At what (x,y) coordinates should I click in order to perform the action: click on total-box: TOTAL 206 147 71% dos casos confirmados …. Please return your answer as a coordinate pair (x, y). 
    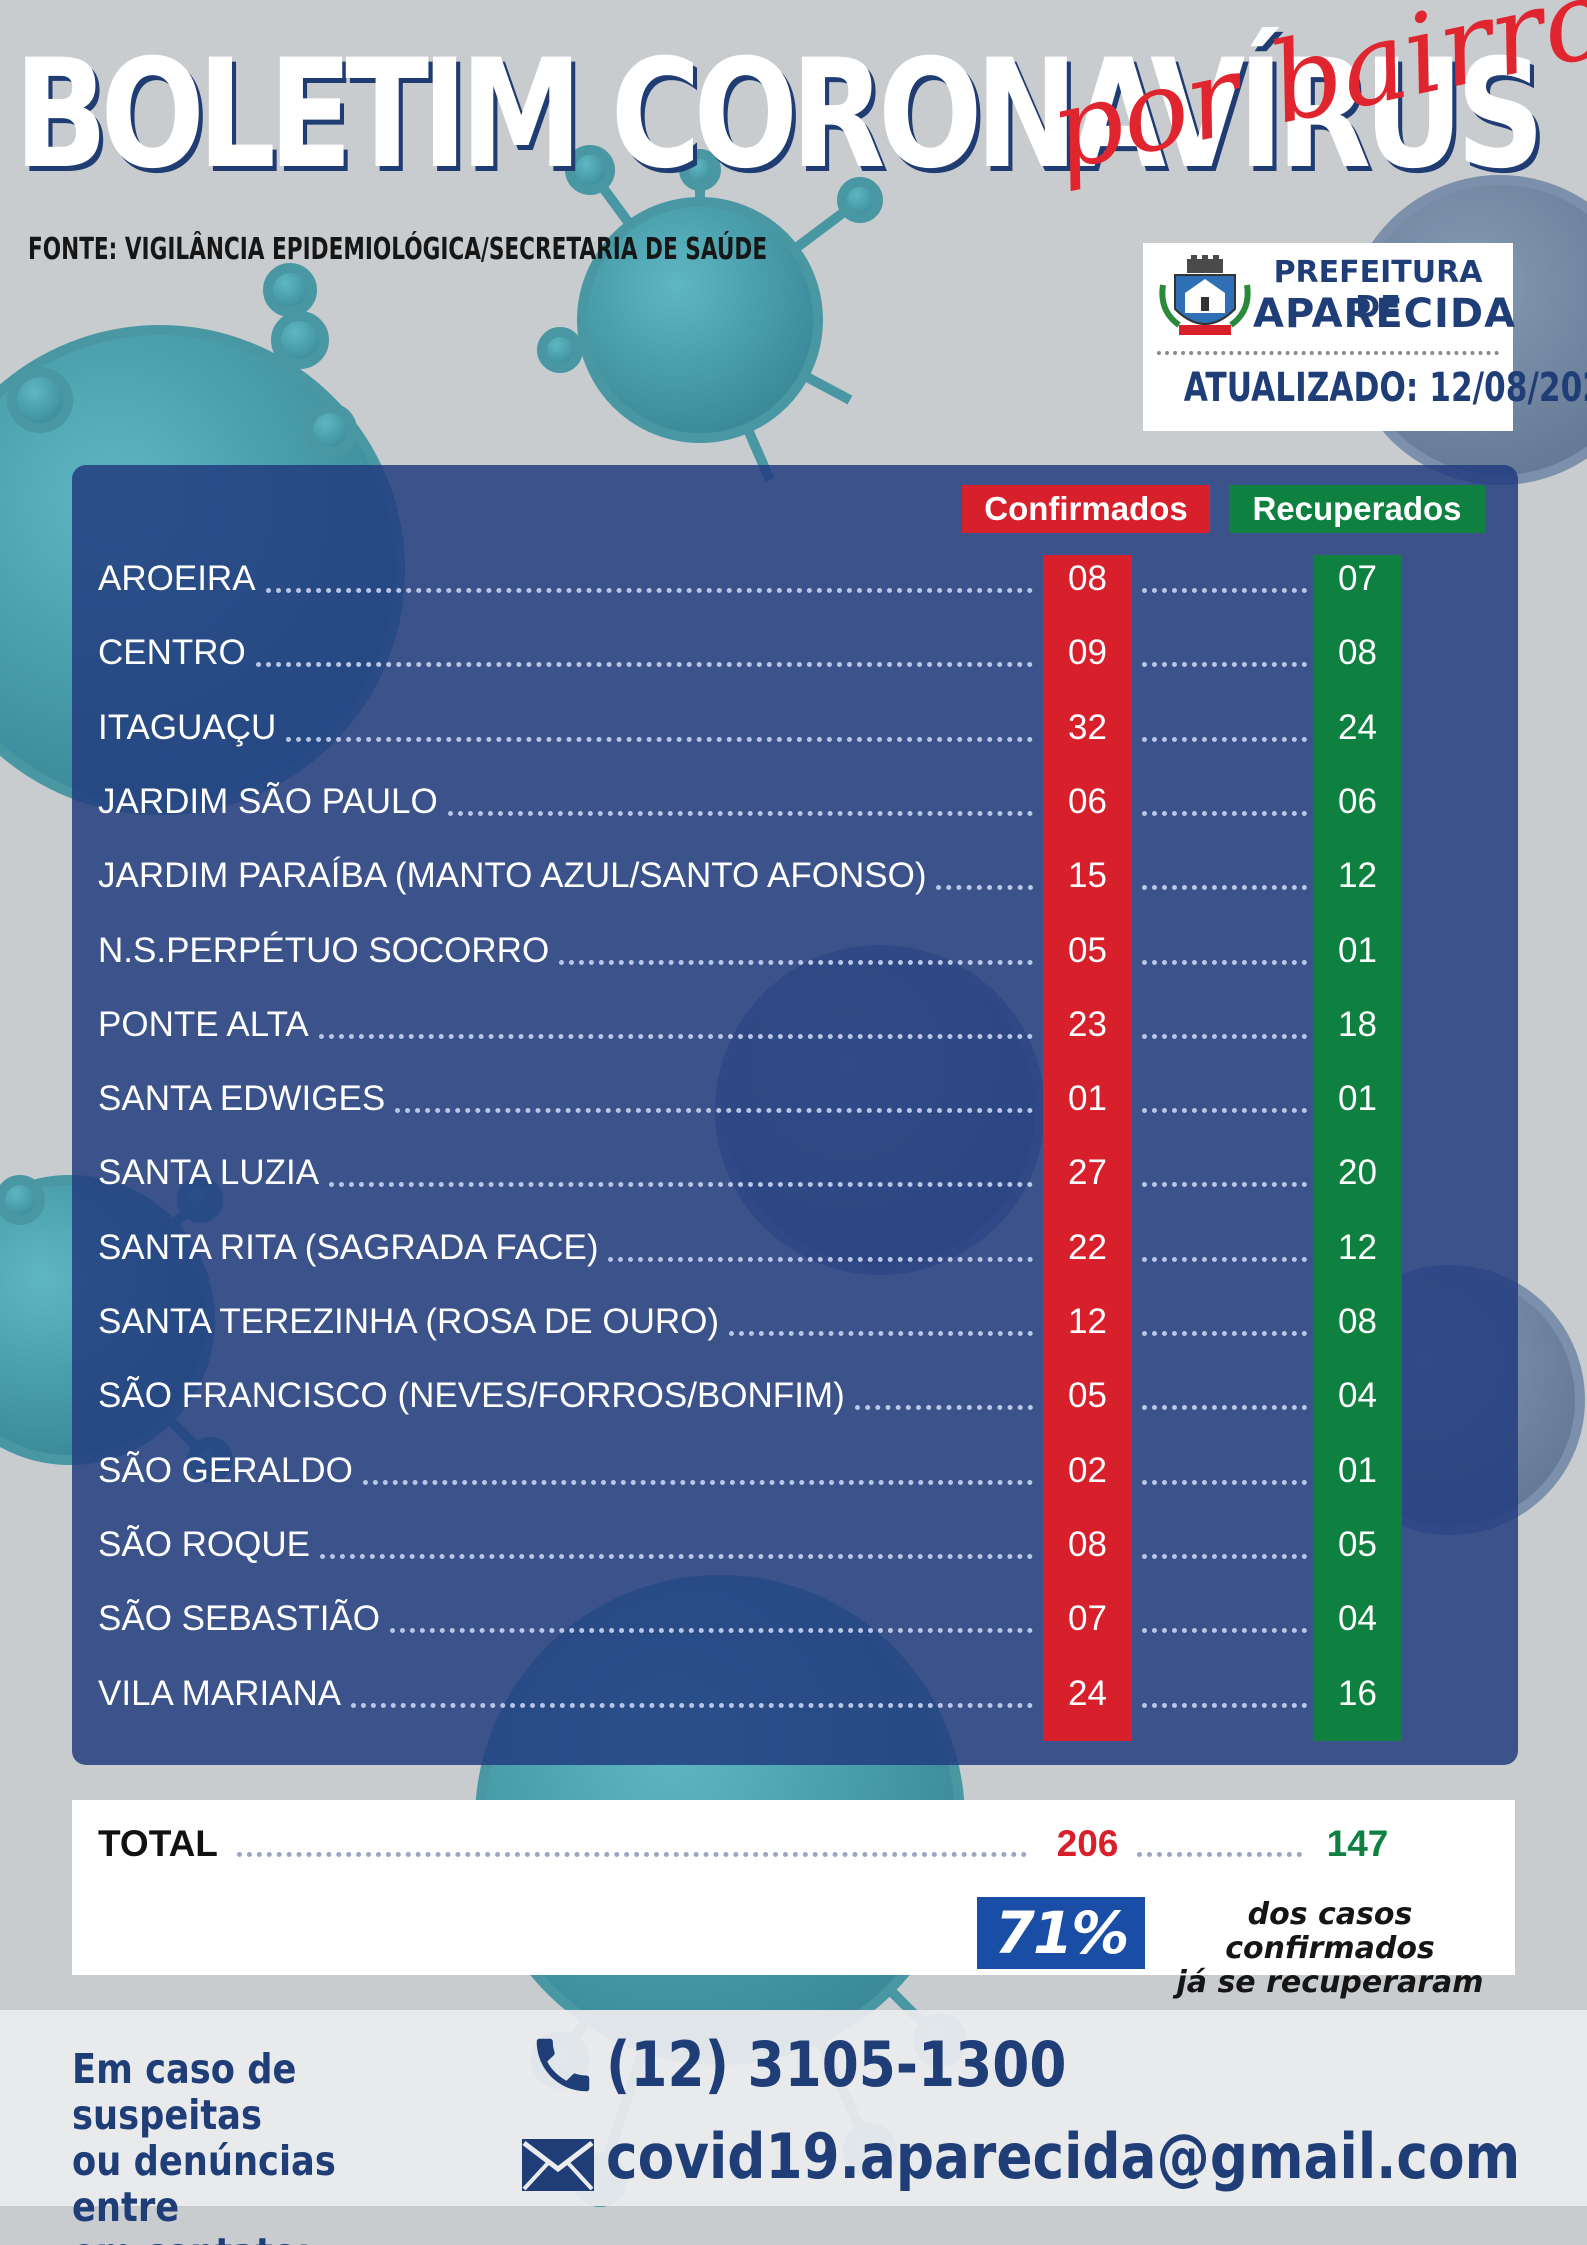
    Looking at the image, I should click on (793, 1900).